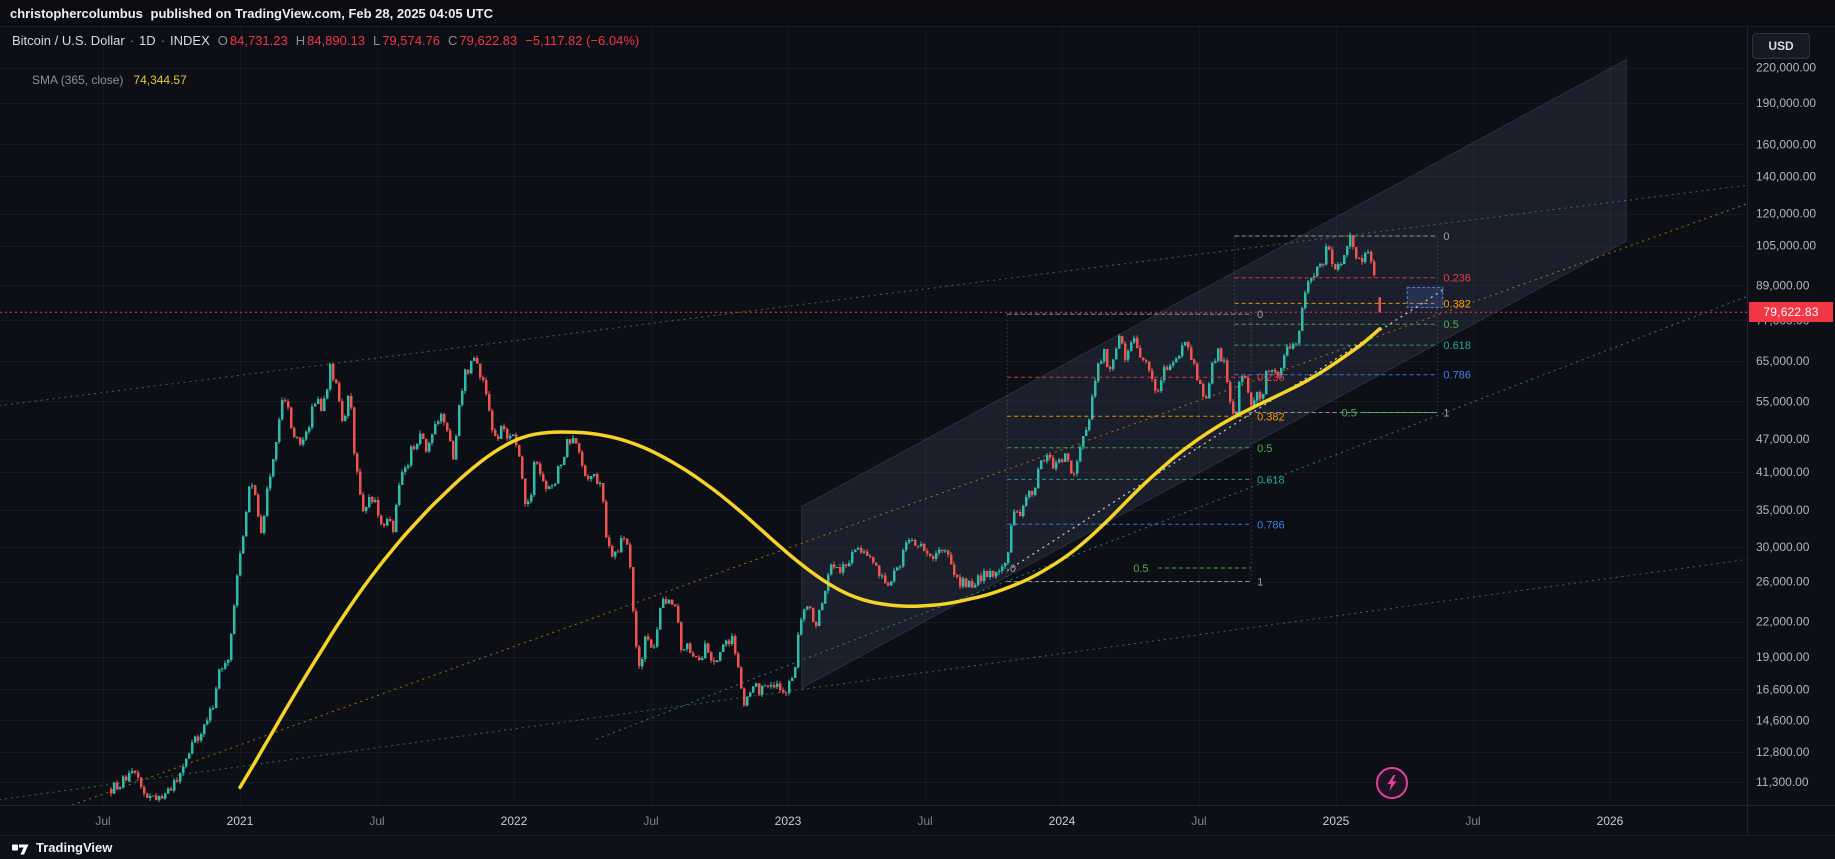  I want to click on indicator-legend-row: SMA (365, close) 74,344.57, so click(325, 80).